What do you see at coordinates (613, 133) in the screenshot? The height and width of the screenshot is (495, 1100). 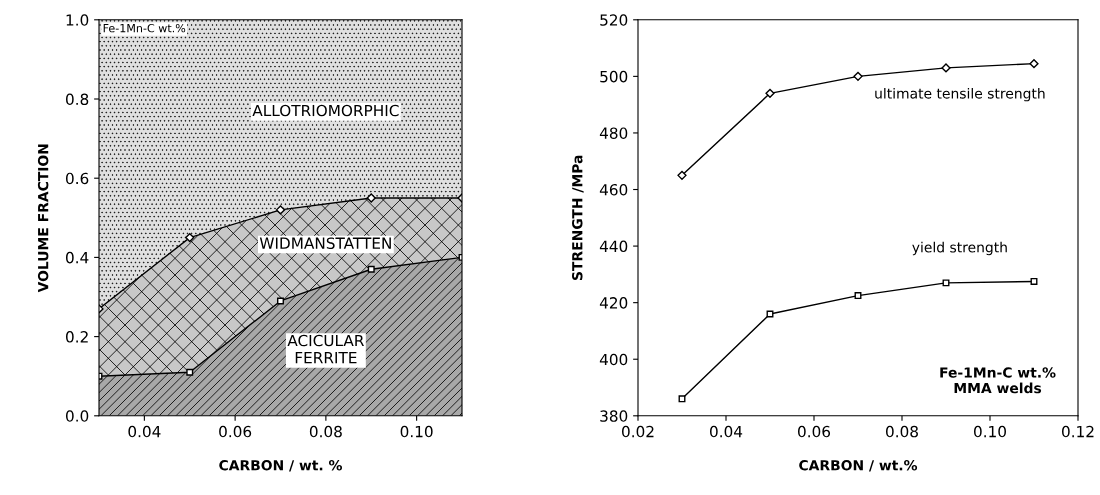 I see `y-tick-label: 480` at bounding box center [613, 133].